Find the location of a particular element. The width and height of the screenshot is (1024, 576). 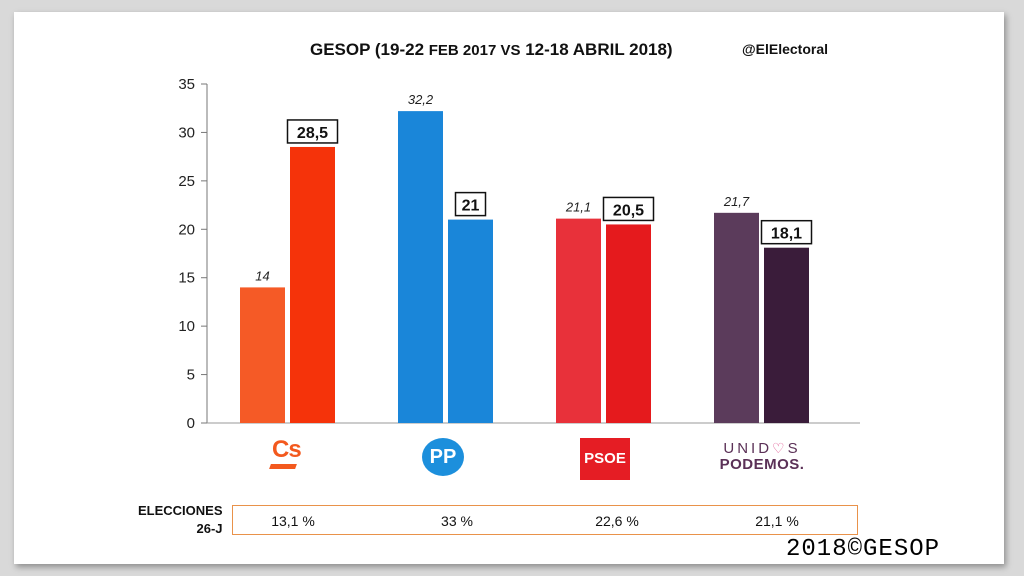

bar-pp-2018 is located at coordinates (470, 321).